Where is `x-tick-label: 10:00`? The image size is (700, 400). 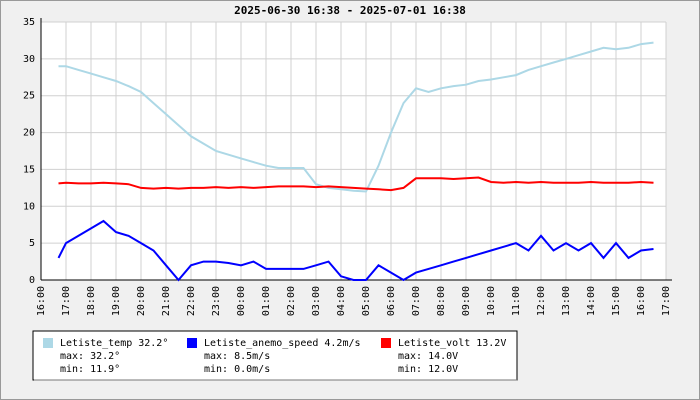
x-tick-label: 10:00 is located at coordinates (491, 301).